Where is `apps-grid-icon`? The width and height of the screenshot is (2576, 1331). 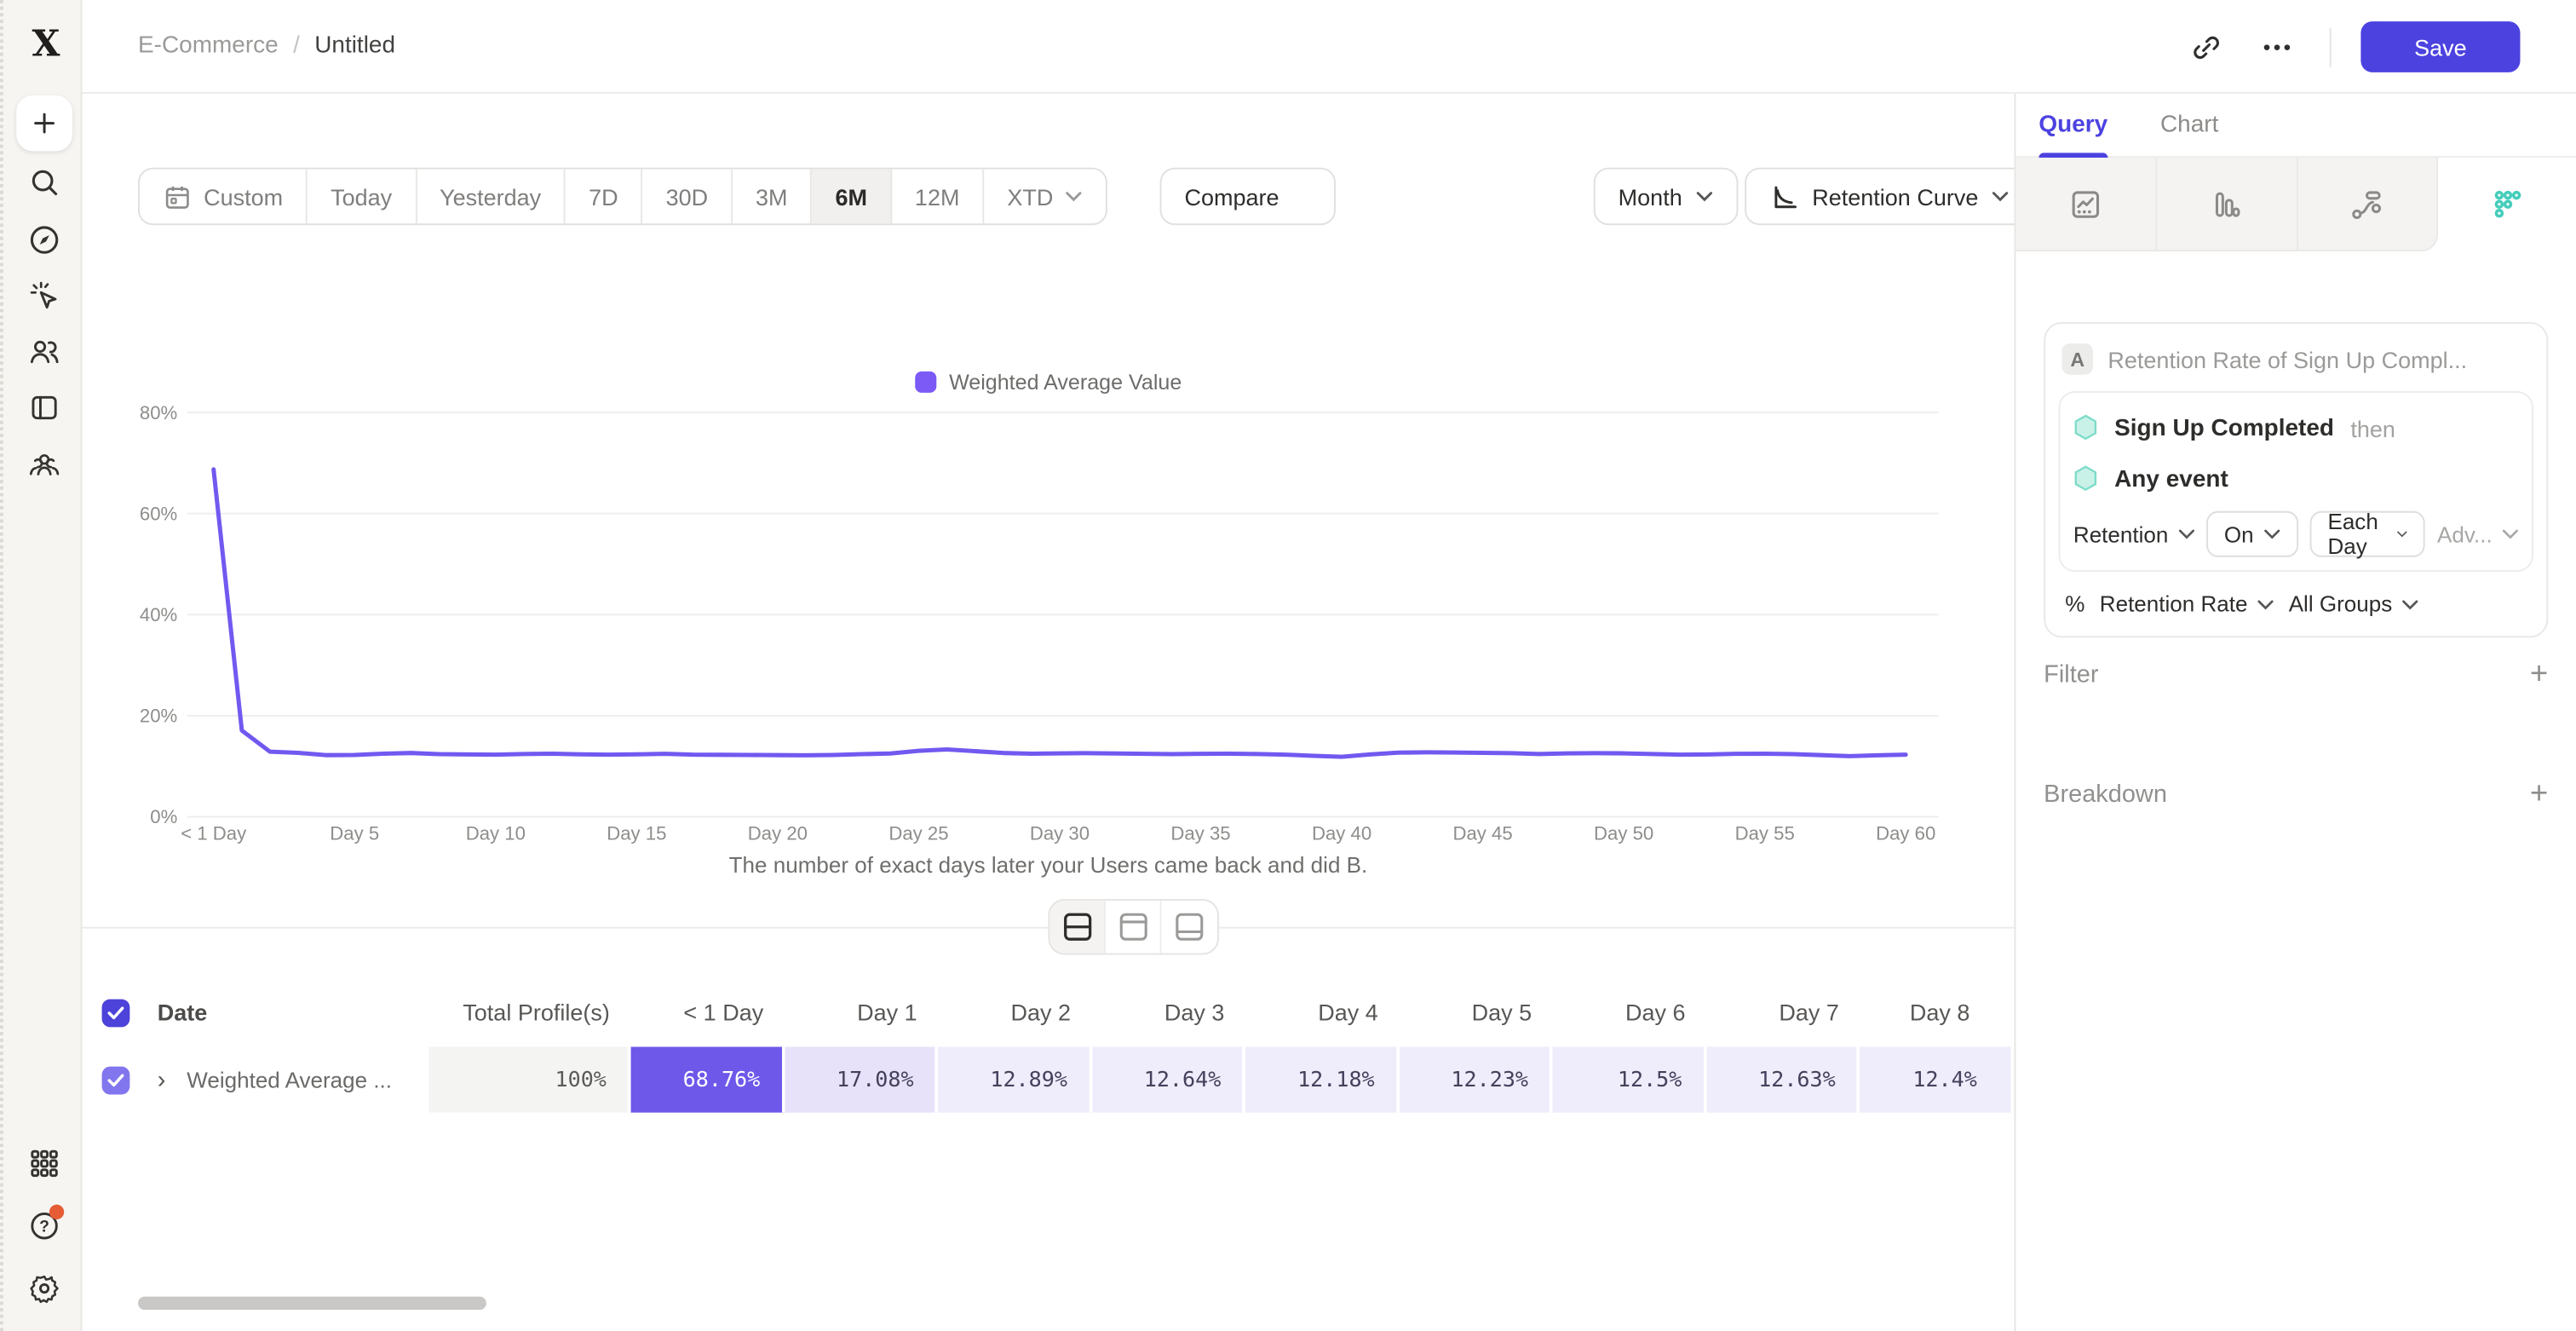
apps-grid-icon is located at coordinates (45, 1164).